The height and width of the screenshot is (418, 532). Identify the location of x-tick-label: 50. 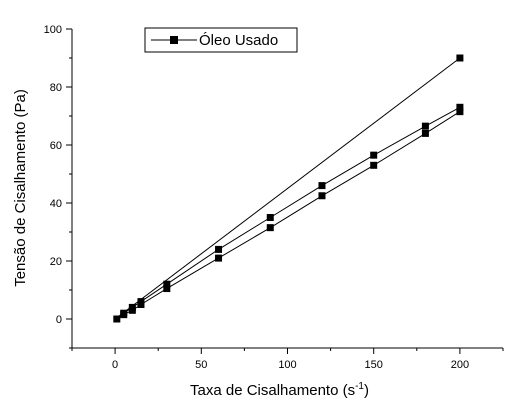
(201, 365).